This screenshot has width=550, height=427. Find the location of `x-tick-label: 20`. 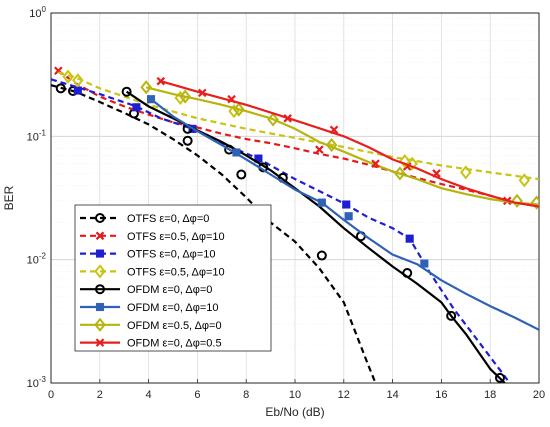

x-tick-label: 20 is located at coordinates (539, 395).